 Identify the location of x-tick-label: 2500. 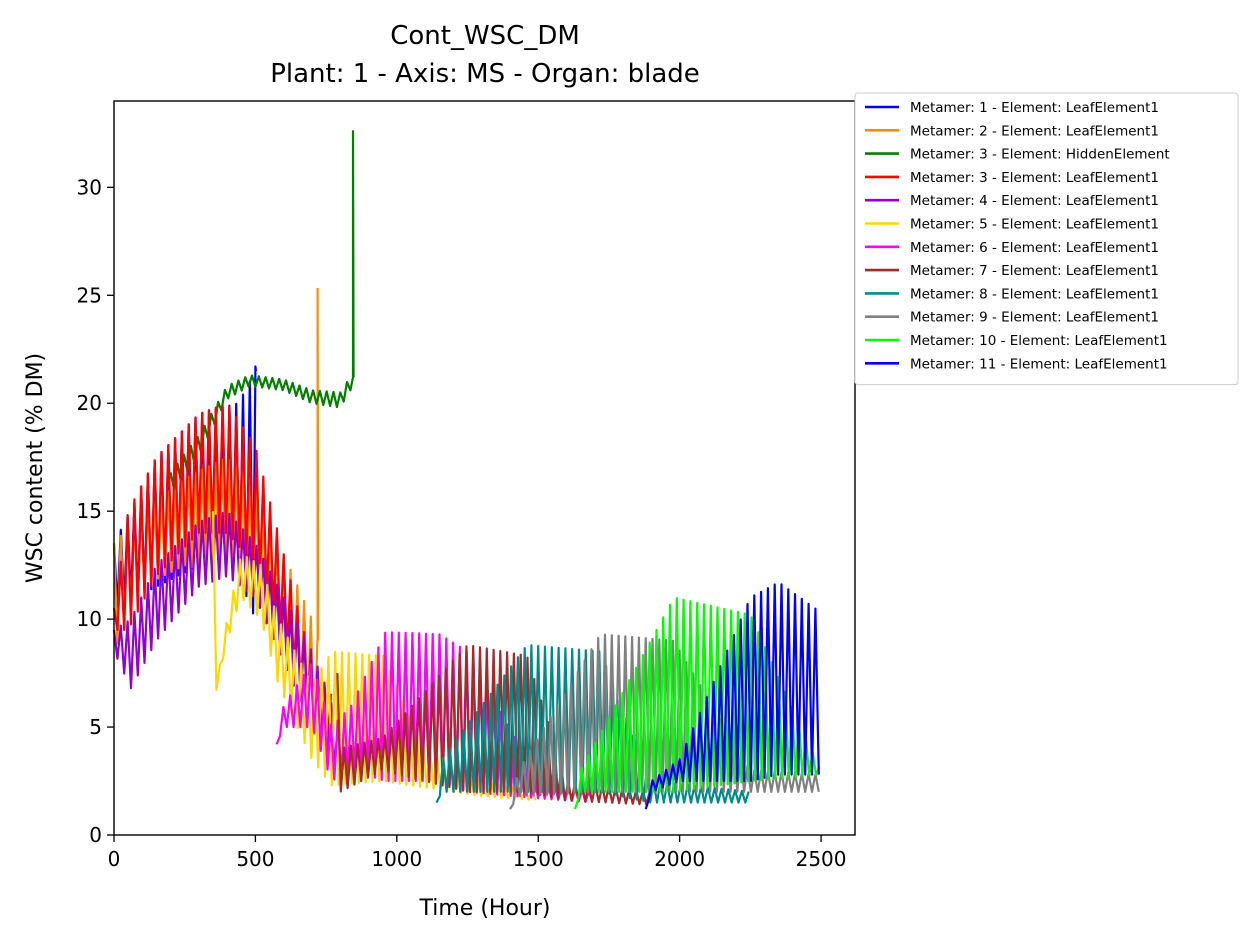
(821, 859).